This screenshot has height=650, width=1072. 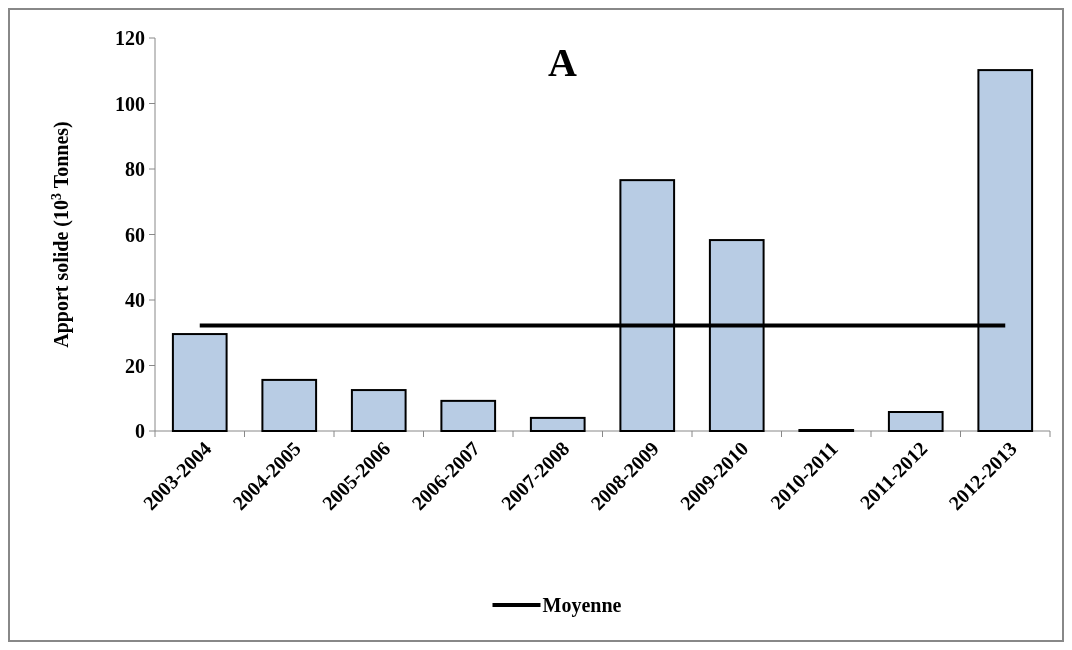 What do you see at coordinates (135, 234) in the screenshot?
I see `y-tick-label: 60` at bounding box center [135, 234].